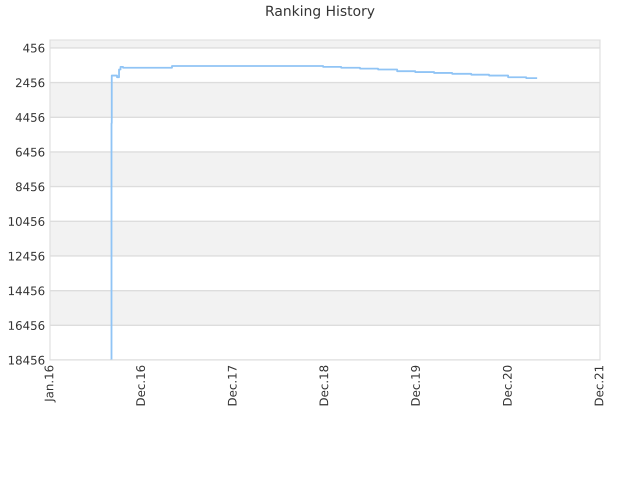 The width and height of the screenshot is (640, 480). Describe the element at coordinates (50, 384) in the screenshot. I see `x-tick-label: Jan.16` at that location.